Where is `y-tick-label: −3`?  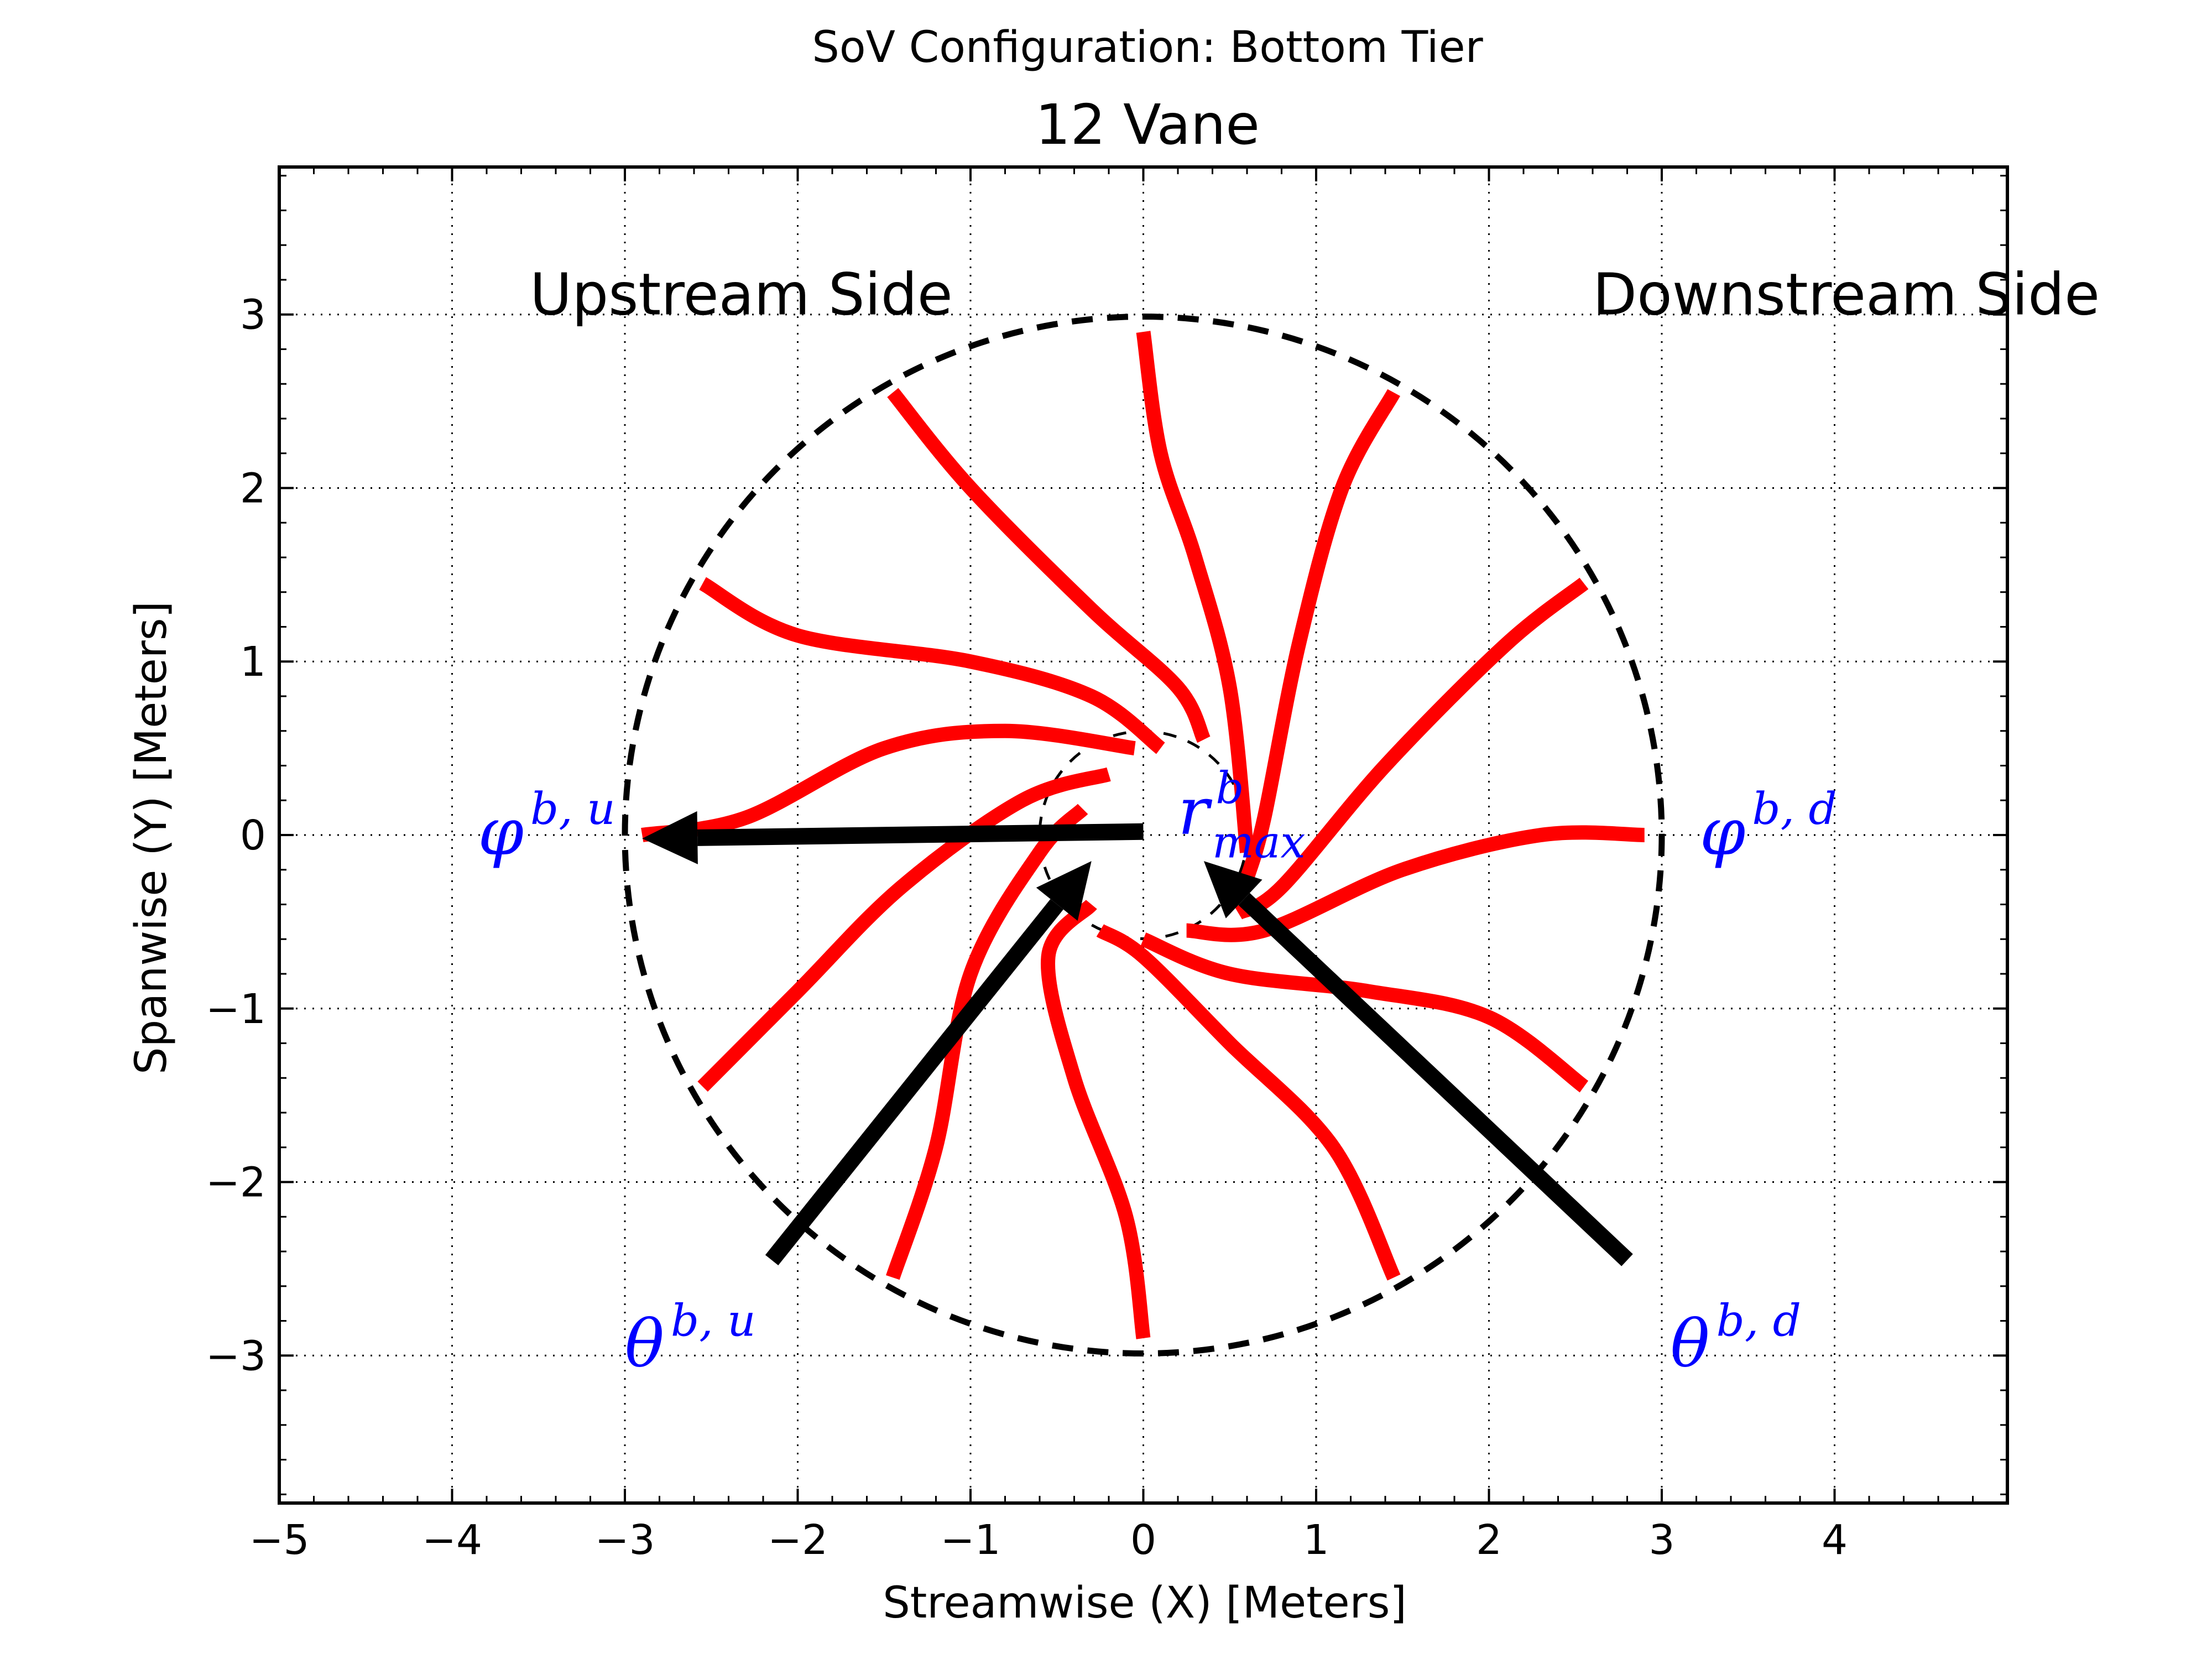 y-tick-label: −3 is located at coordinates (236, 1356).